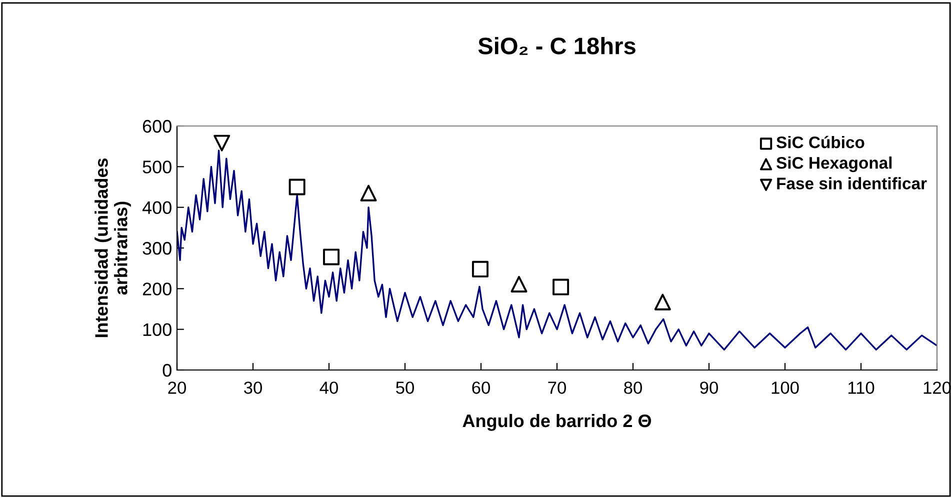 The width and height of the screenshot is (951, 498). Describe the element at coordinates (157, 248) in the screenshot. I see `y-tick-label: 300` at that location.